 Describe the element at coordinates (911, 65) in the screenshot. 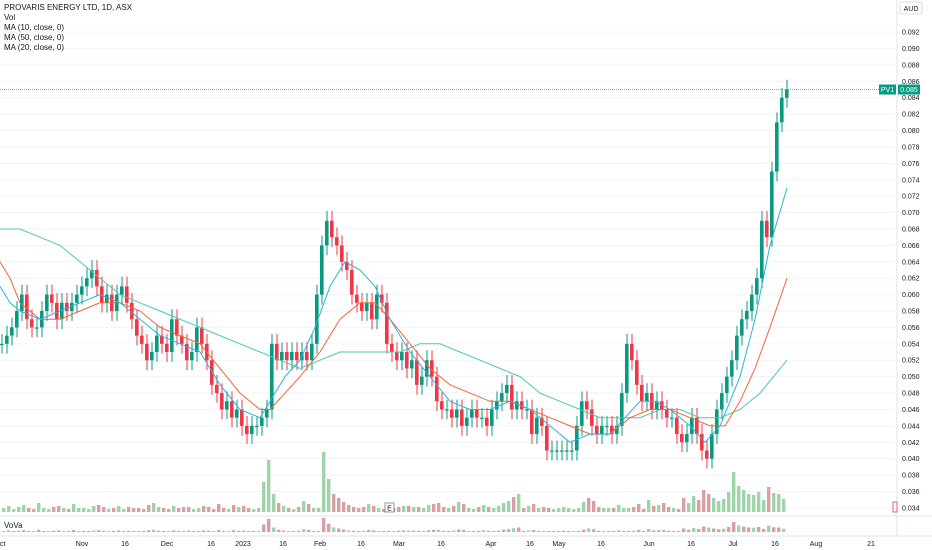

I see `y-tick-label: 0.088` at that location.